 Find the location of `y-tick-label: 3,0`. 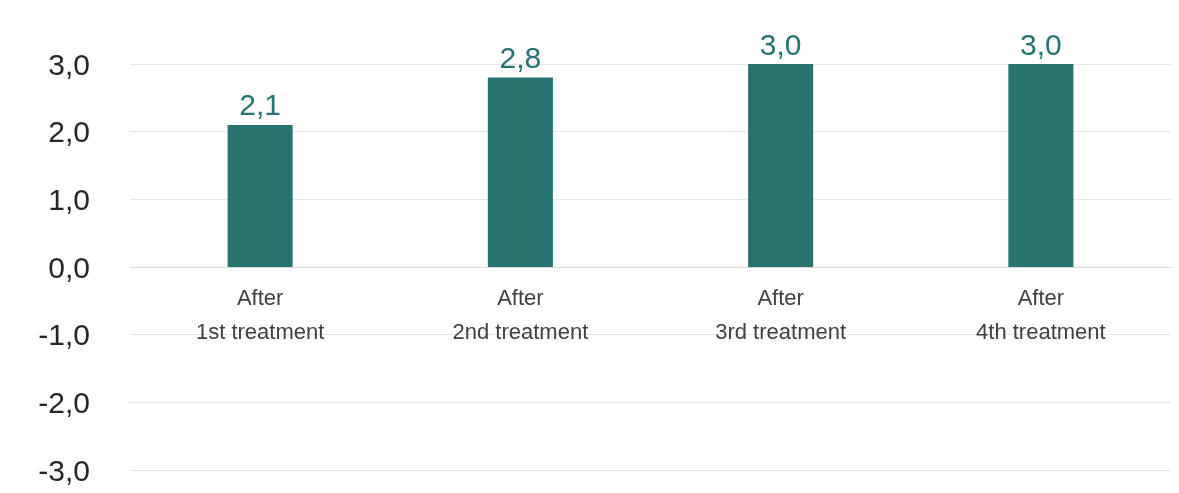

y-tick-label: 3,0 is located at coordinates (69, 64).